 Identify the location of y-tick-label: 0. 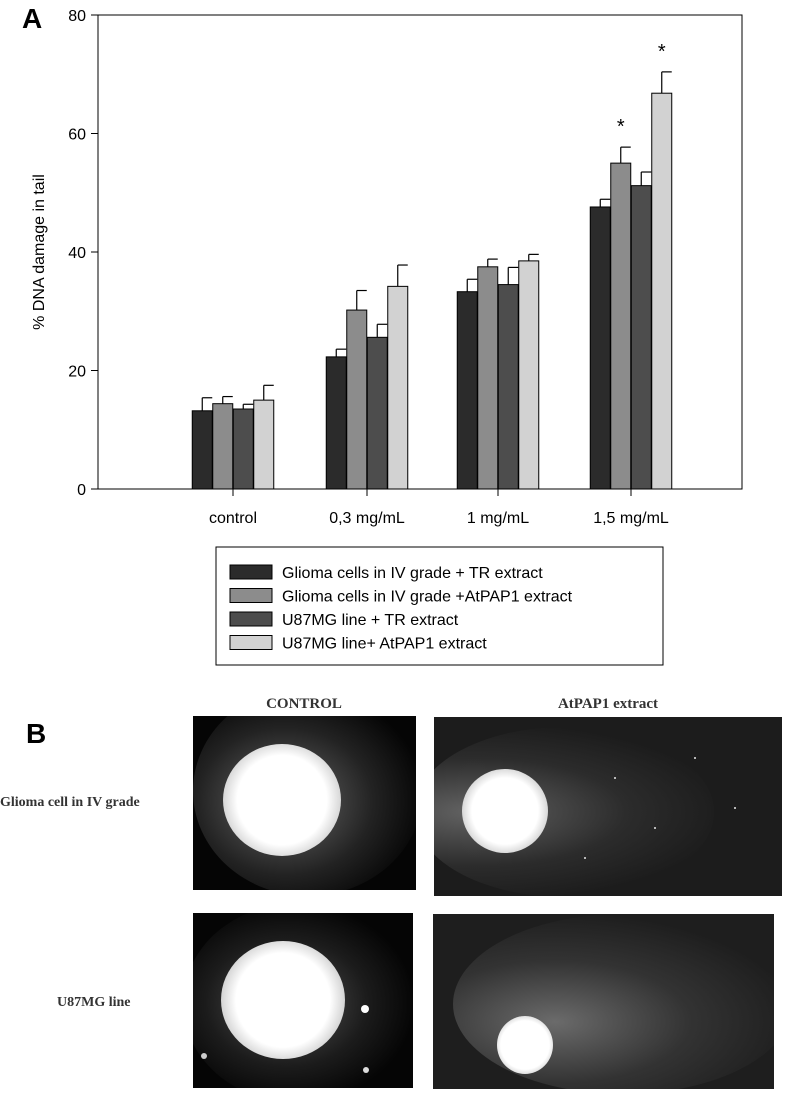
(81, 490).